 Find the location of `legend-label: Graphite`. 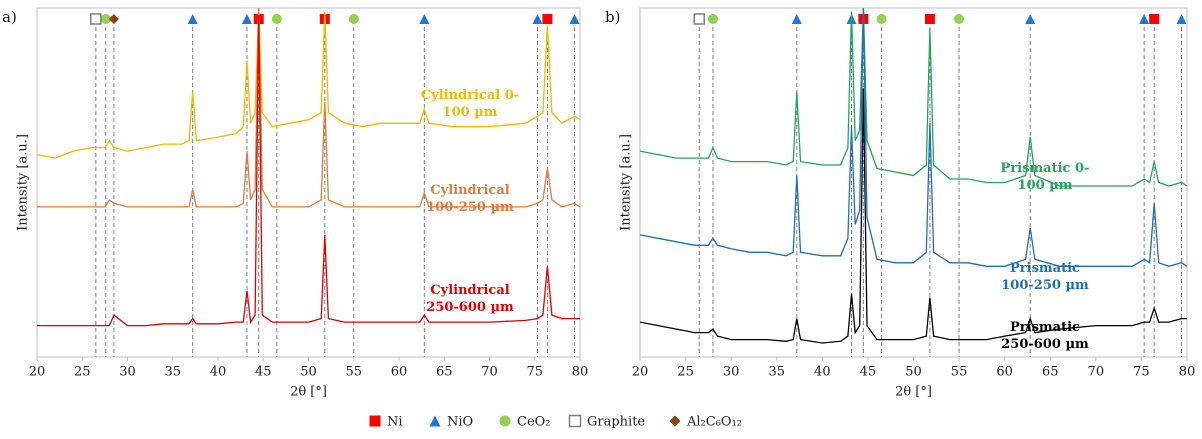

legend-label: Graphite is located at coordinates (616, 422).